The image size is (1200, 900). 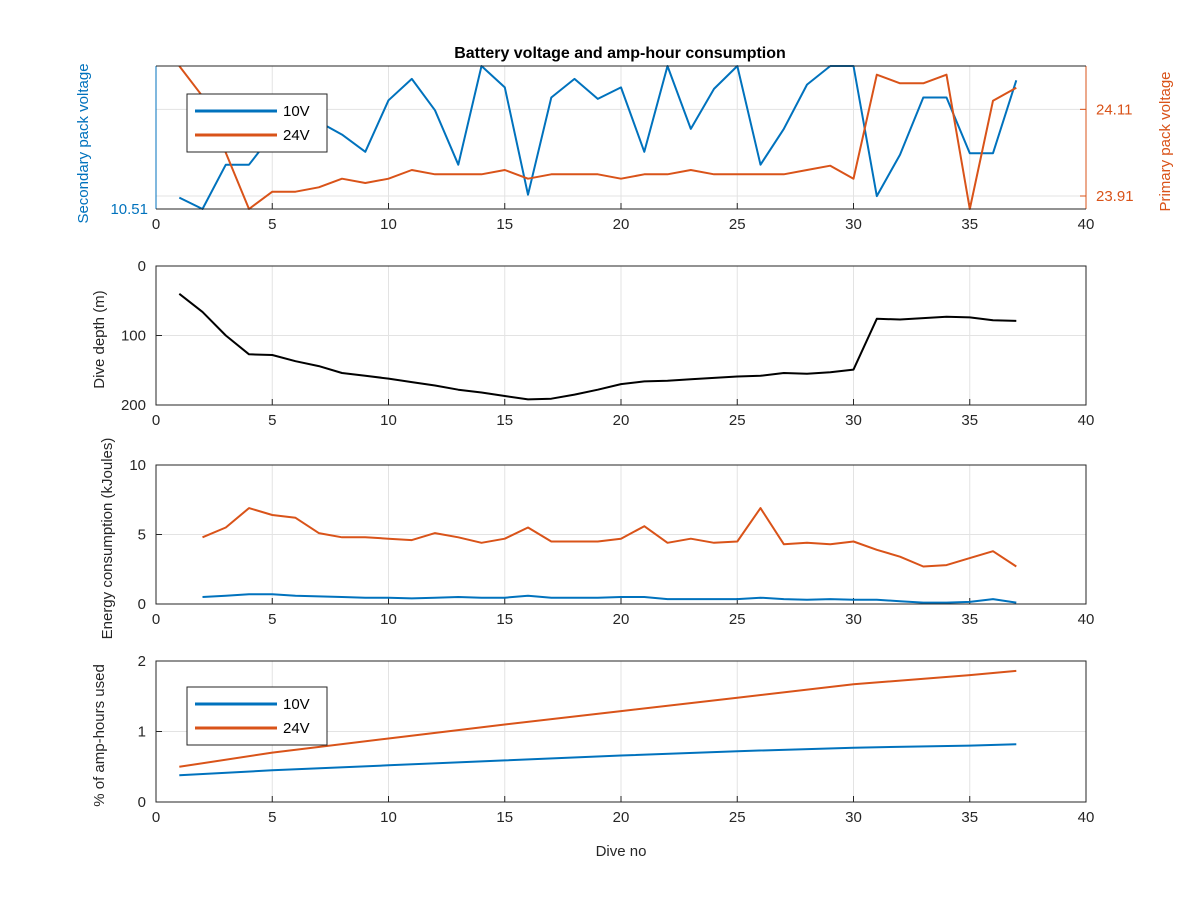 What do you see at coordinates (137, 465) in the screenshot?
I see `y-tick-label: 10` at bounding box center [137, 465].